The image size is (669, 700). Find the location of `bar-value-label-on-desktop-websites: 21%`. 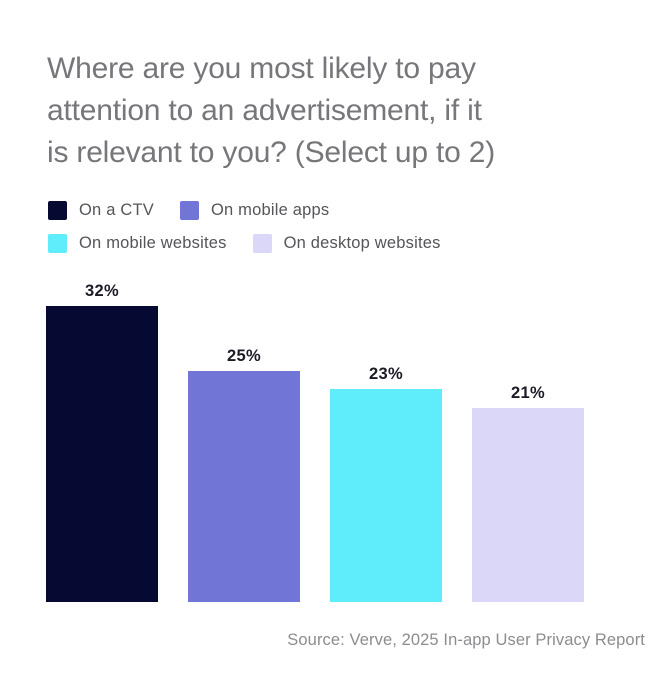

bar-value-label-on-desktop-websites: 21% is located at coordinates (528, 392).